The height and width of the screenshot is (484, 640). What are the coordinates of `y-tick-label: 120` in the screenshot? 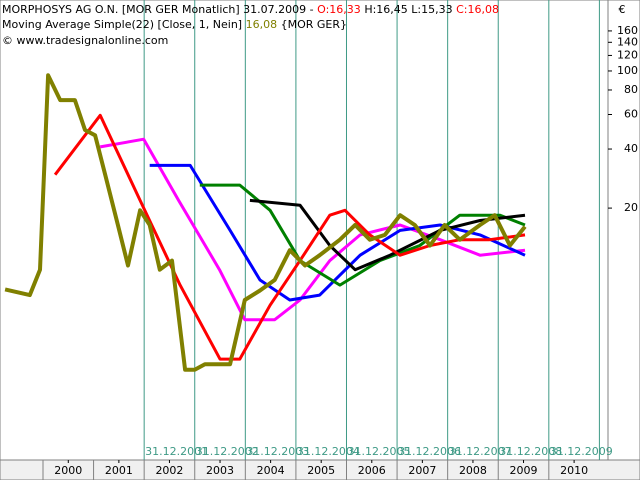 It's located at (627, 54).